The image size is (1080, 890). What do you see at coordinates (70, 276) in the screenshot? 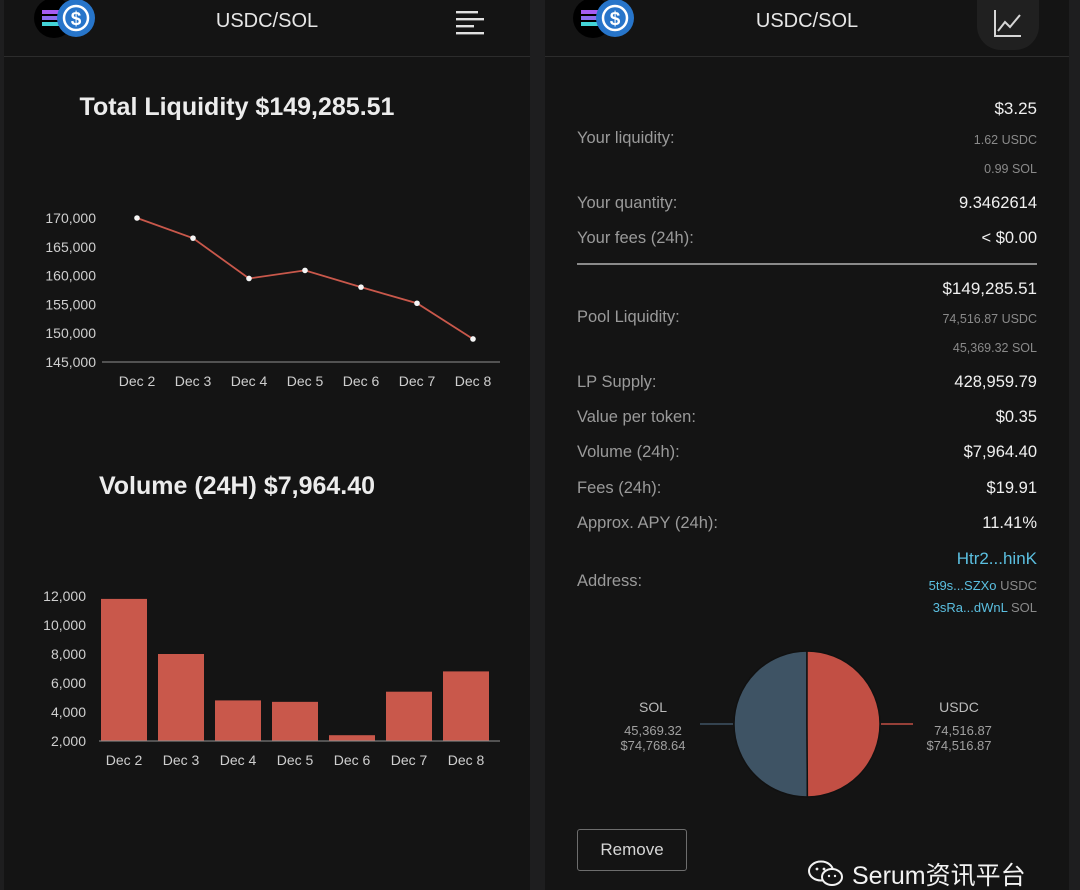
I see `y-tick-label: 160,000` at bounding box center [70, 276].